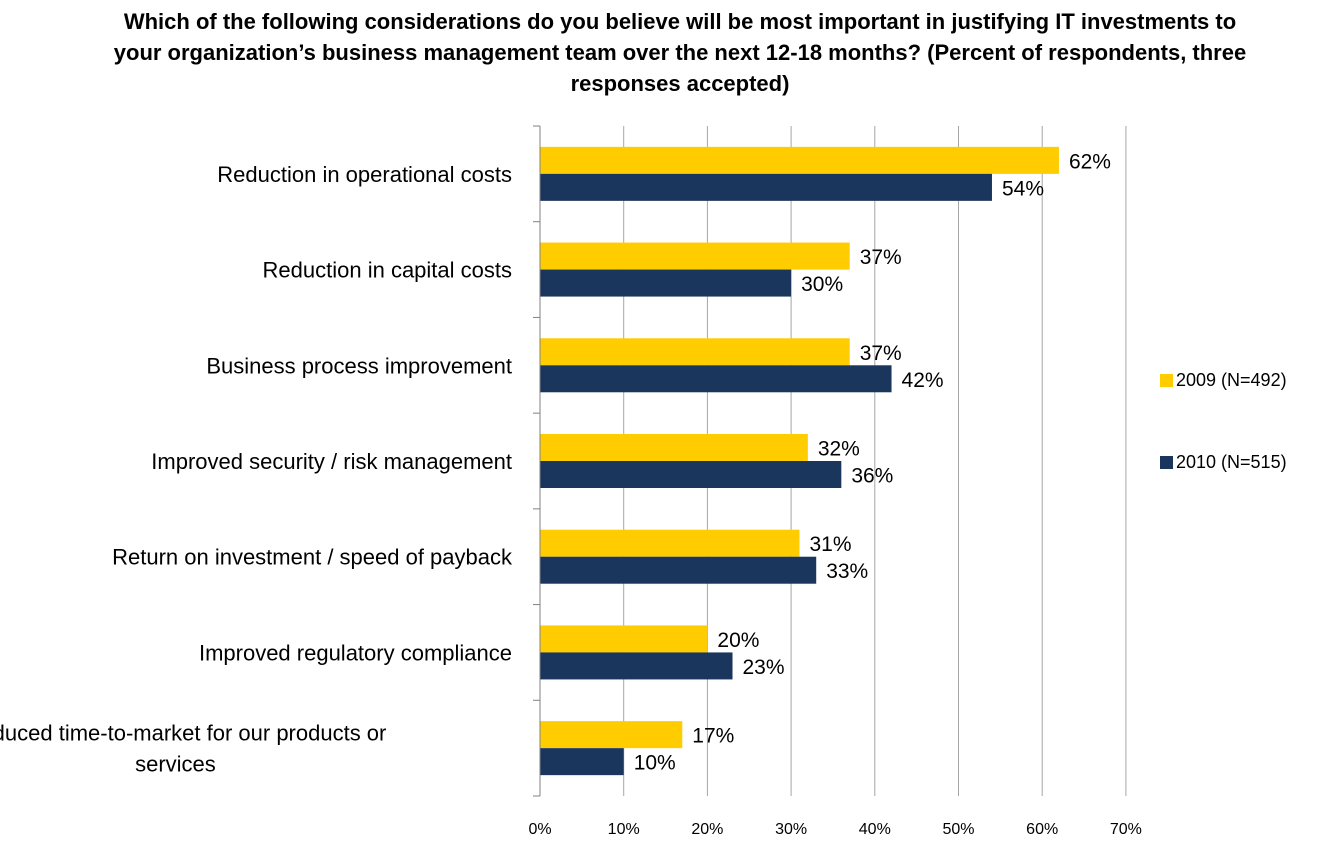  I want to click on x-tick-label-70: 70%, so click(1126, 829).